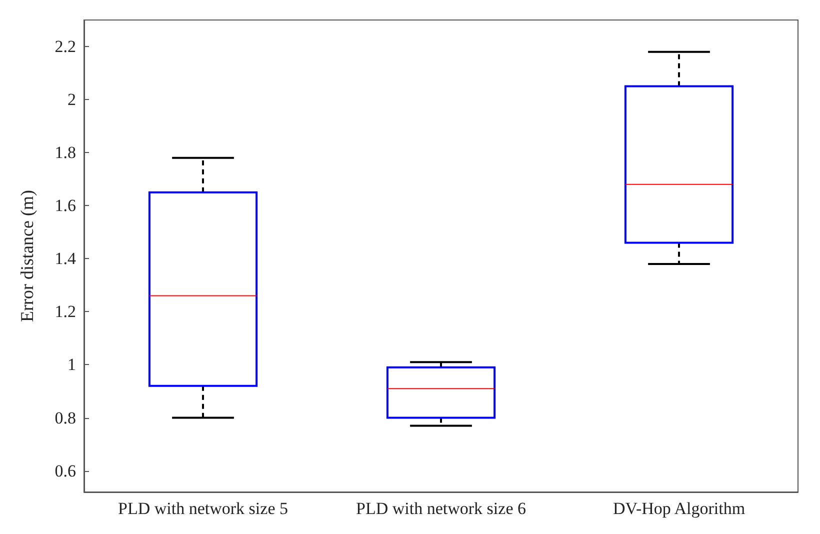 This screenshot has width=820, height=534. What do you see at coordinates (65, 46) in the screenshot?
I see `y-tick-label: 2.2` at bounding box center [65, 46].